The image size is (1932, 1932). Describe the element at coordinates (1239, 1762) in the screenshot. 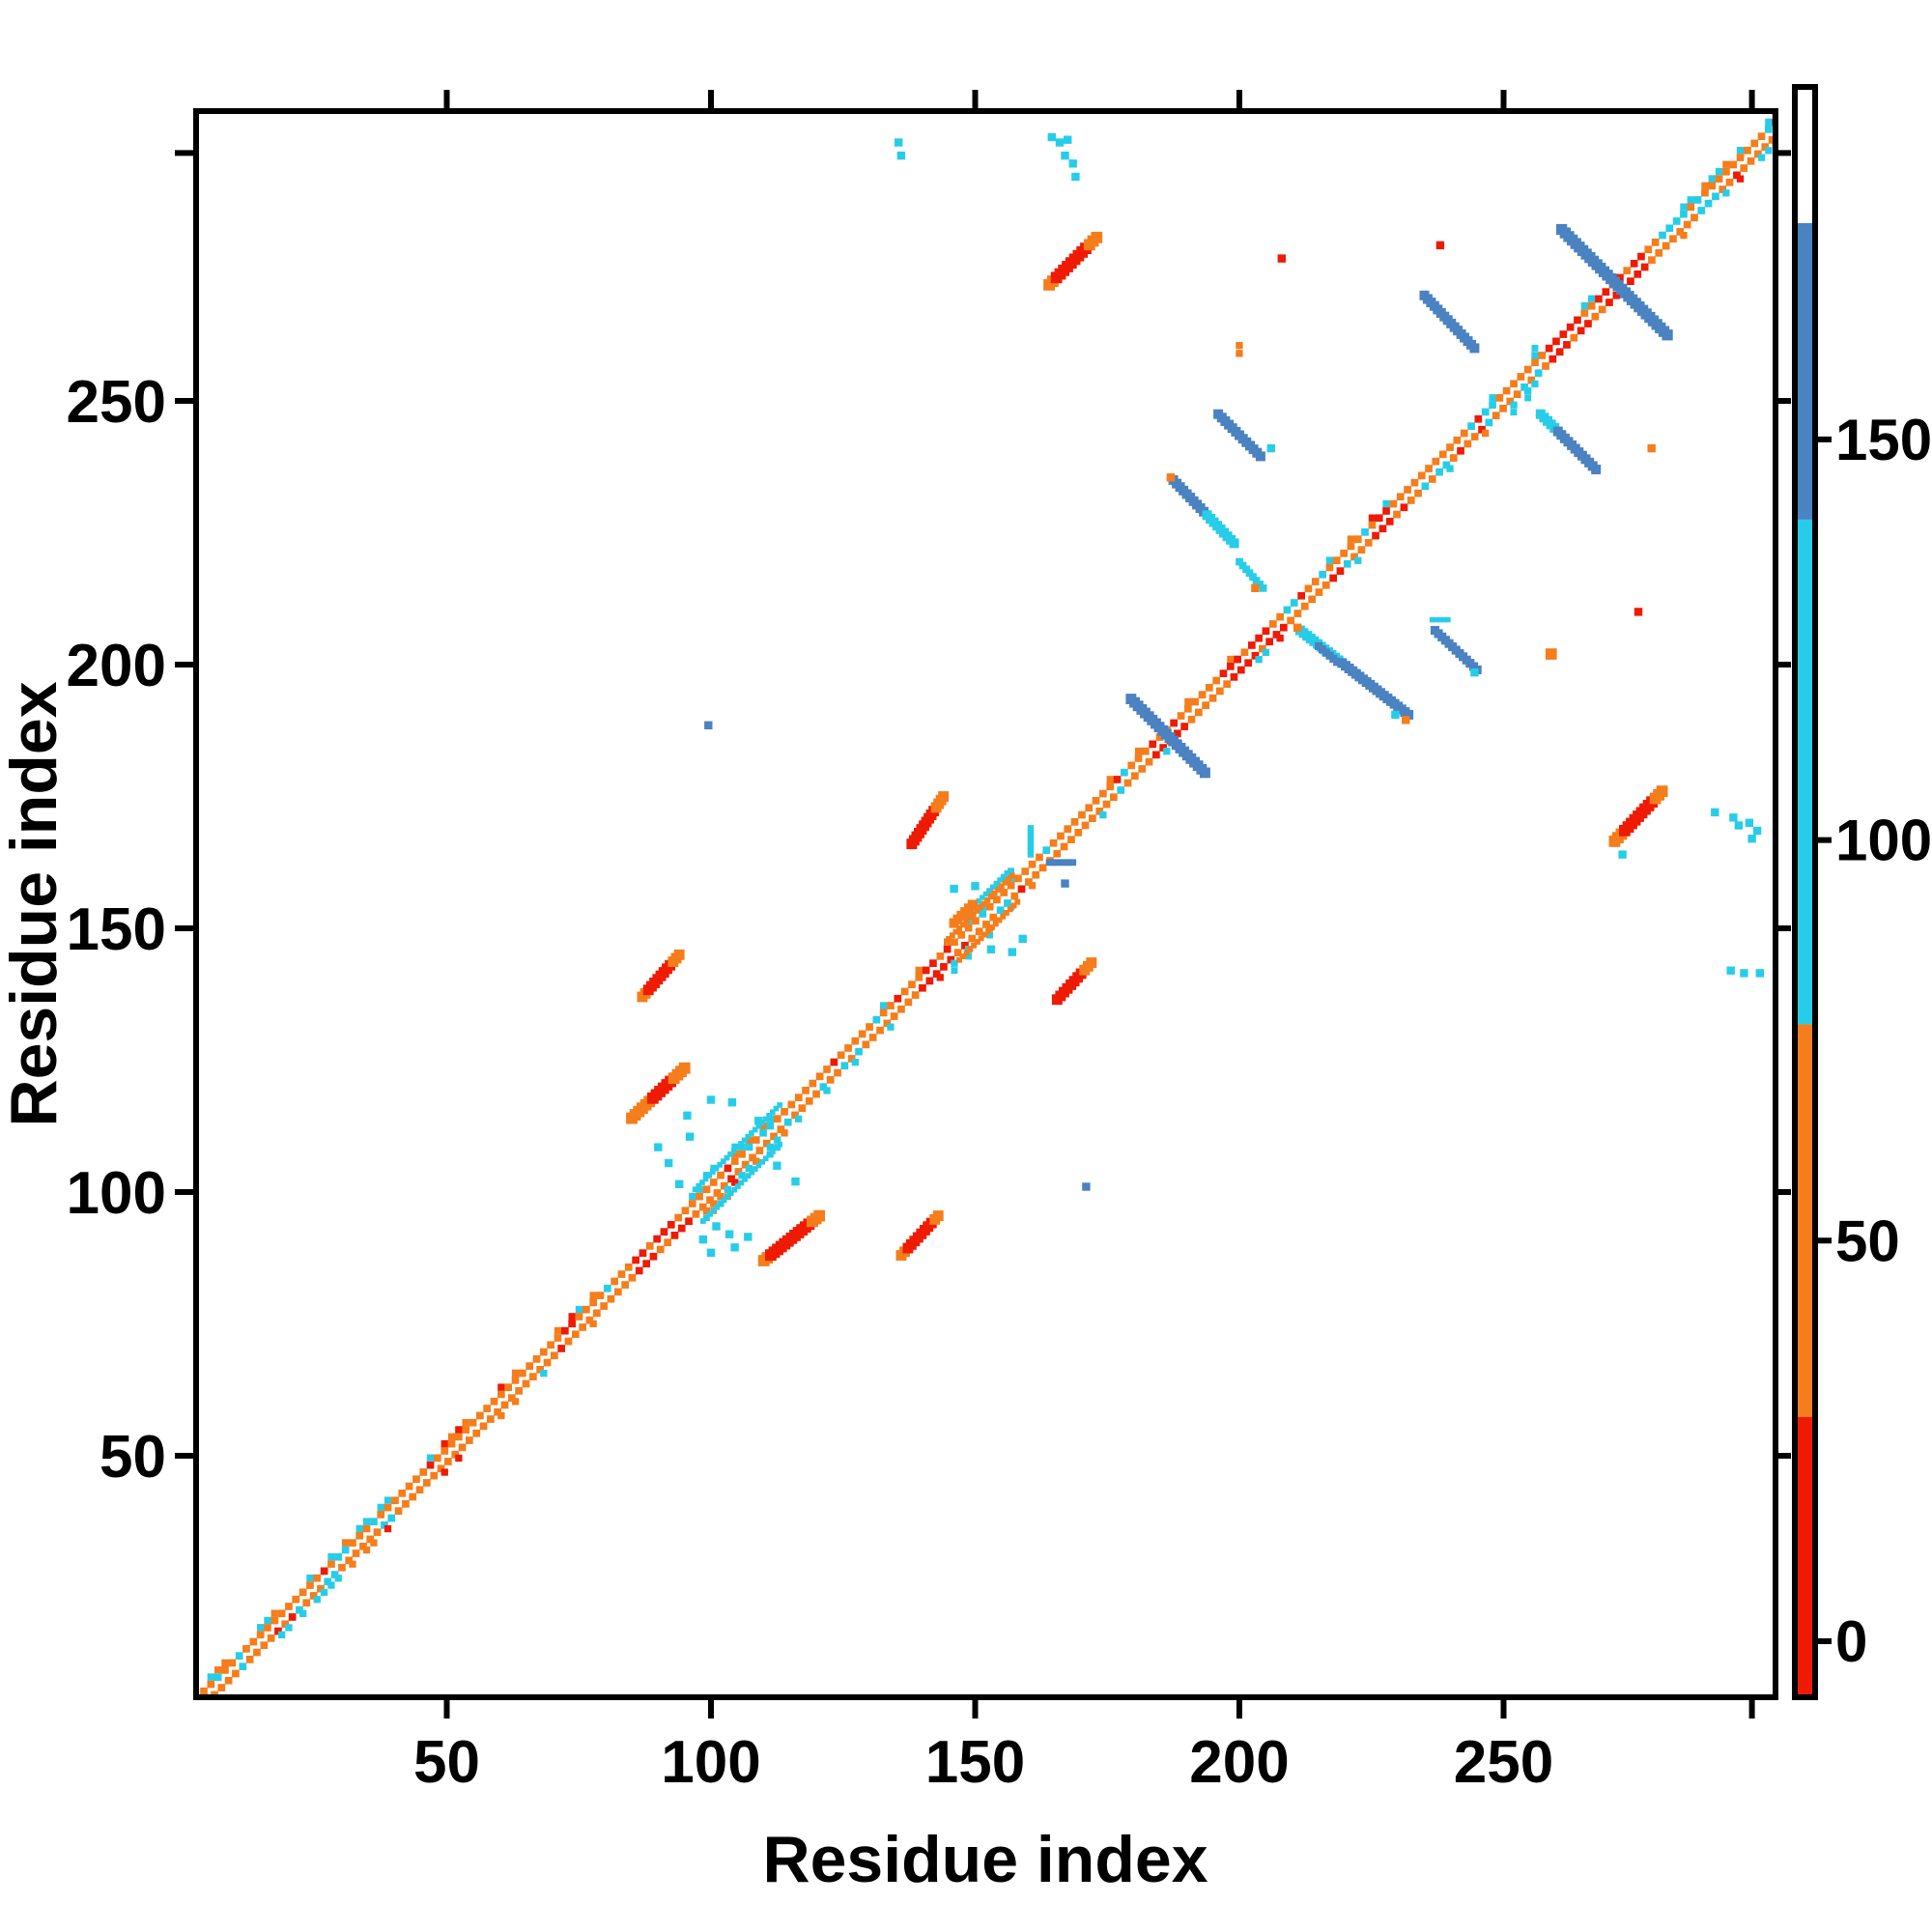

I see `x-tick-label: 200` at that location.